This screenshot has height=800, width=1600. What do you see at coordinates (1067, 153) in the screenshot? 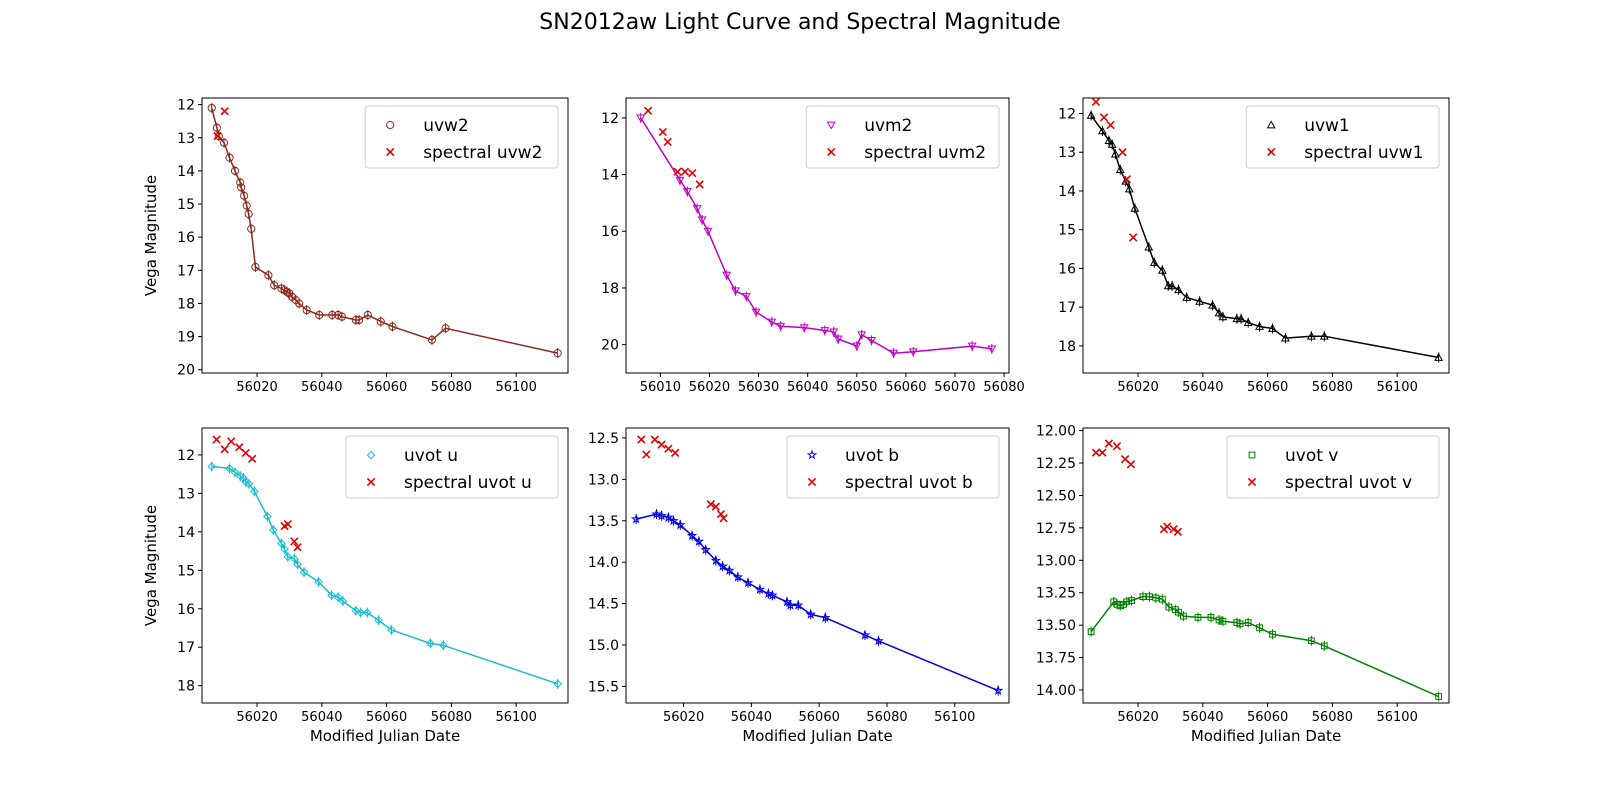
I see `y-tick-label: 13` at bounding box center [1067, 153].